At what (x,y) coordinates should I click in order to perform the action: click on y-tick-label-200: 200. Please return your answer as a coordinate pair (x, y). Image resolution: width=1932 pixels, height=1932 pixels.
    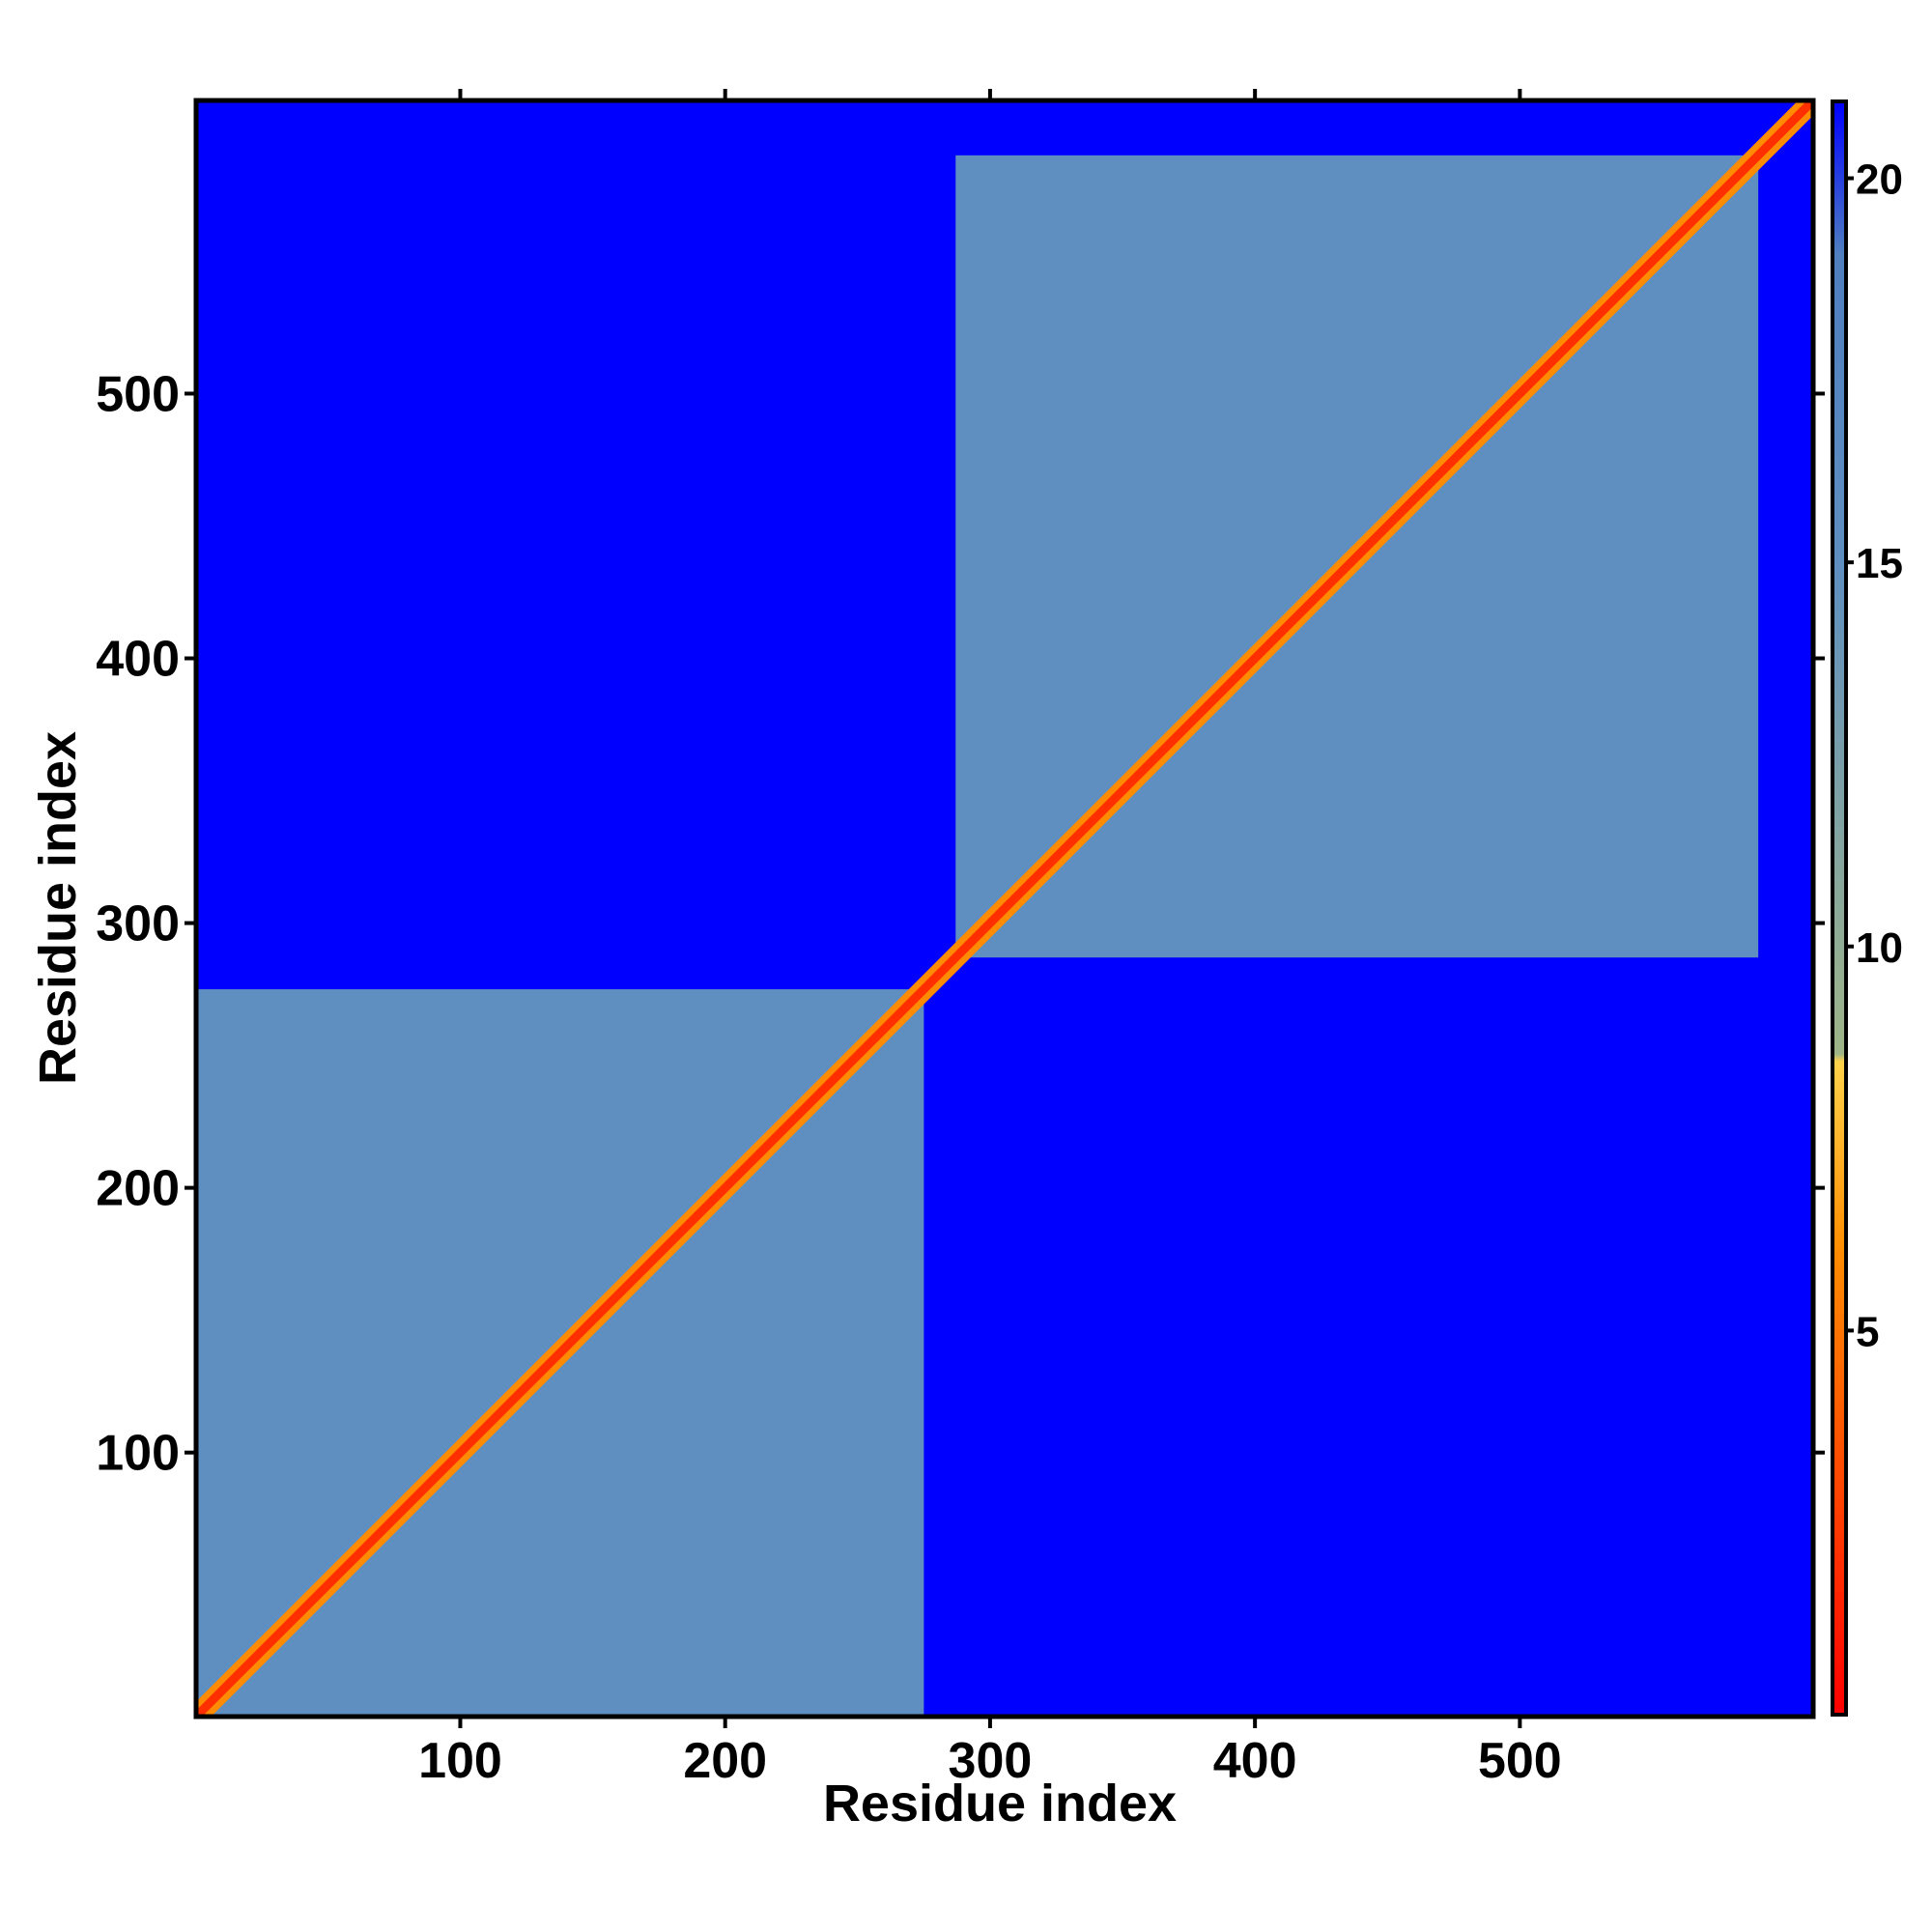
    Looking at the image, I should click on (138, 1189).